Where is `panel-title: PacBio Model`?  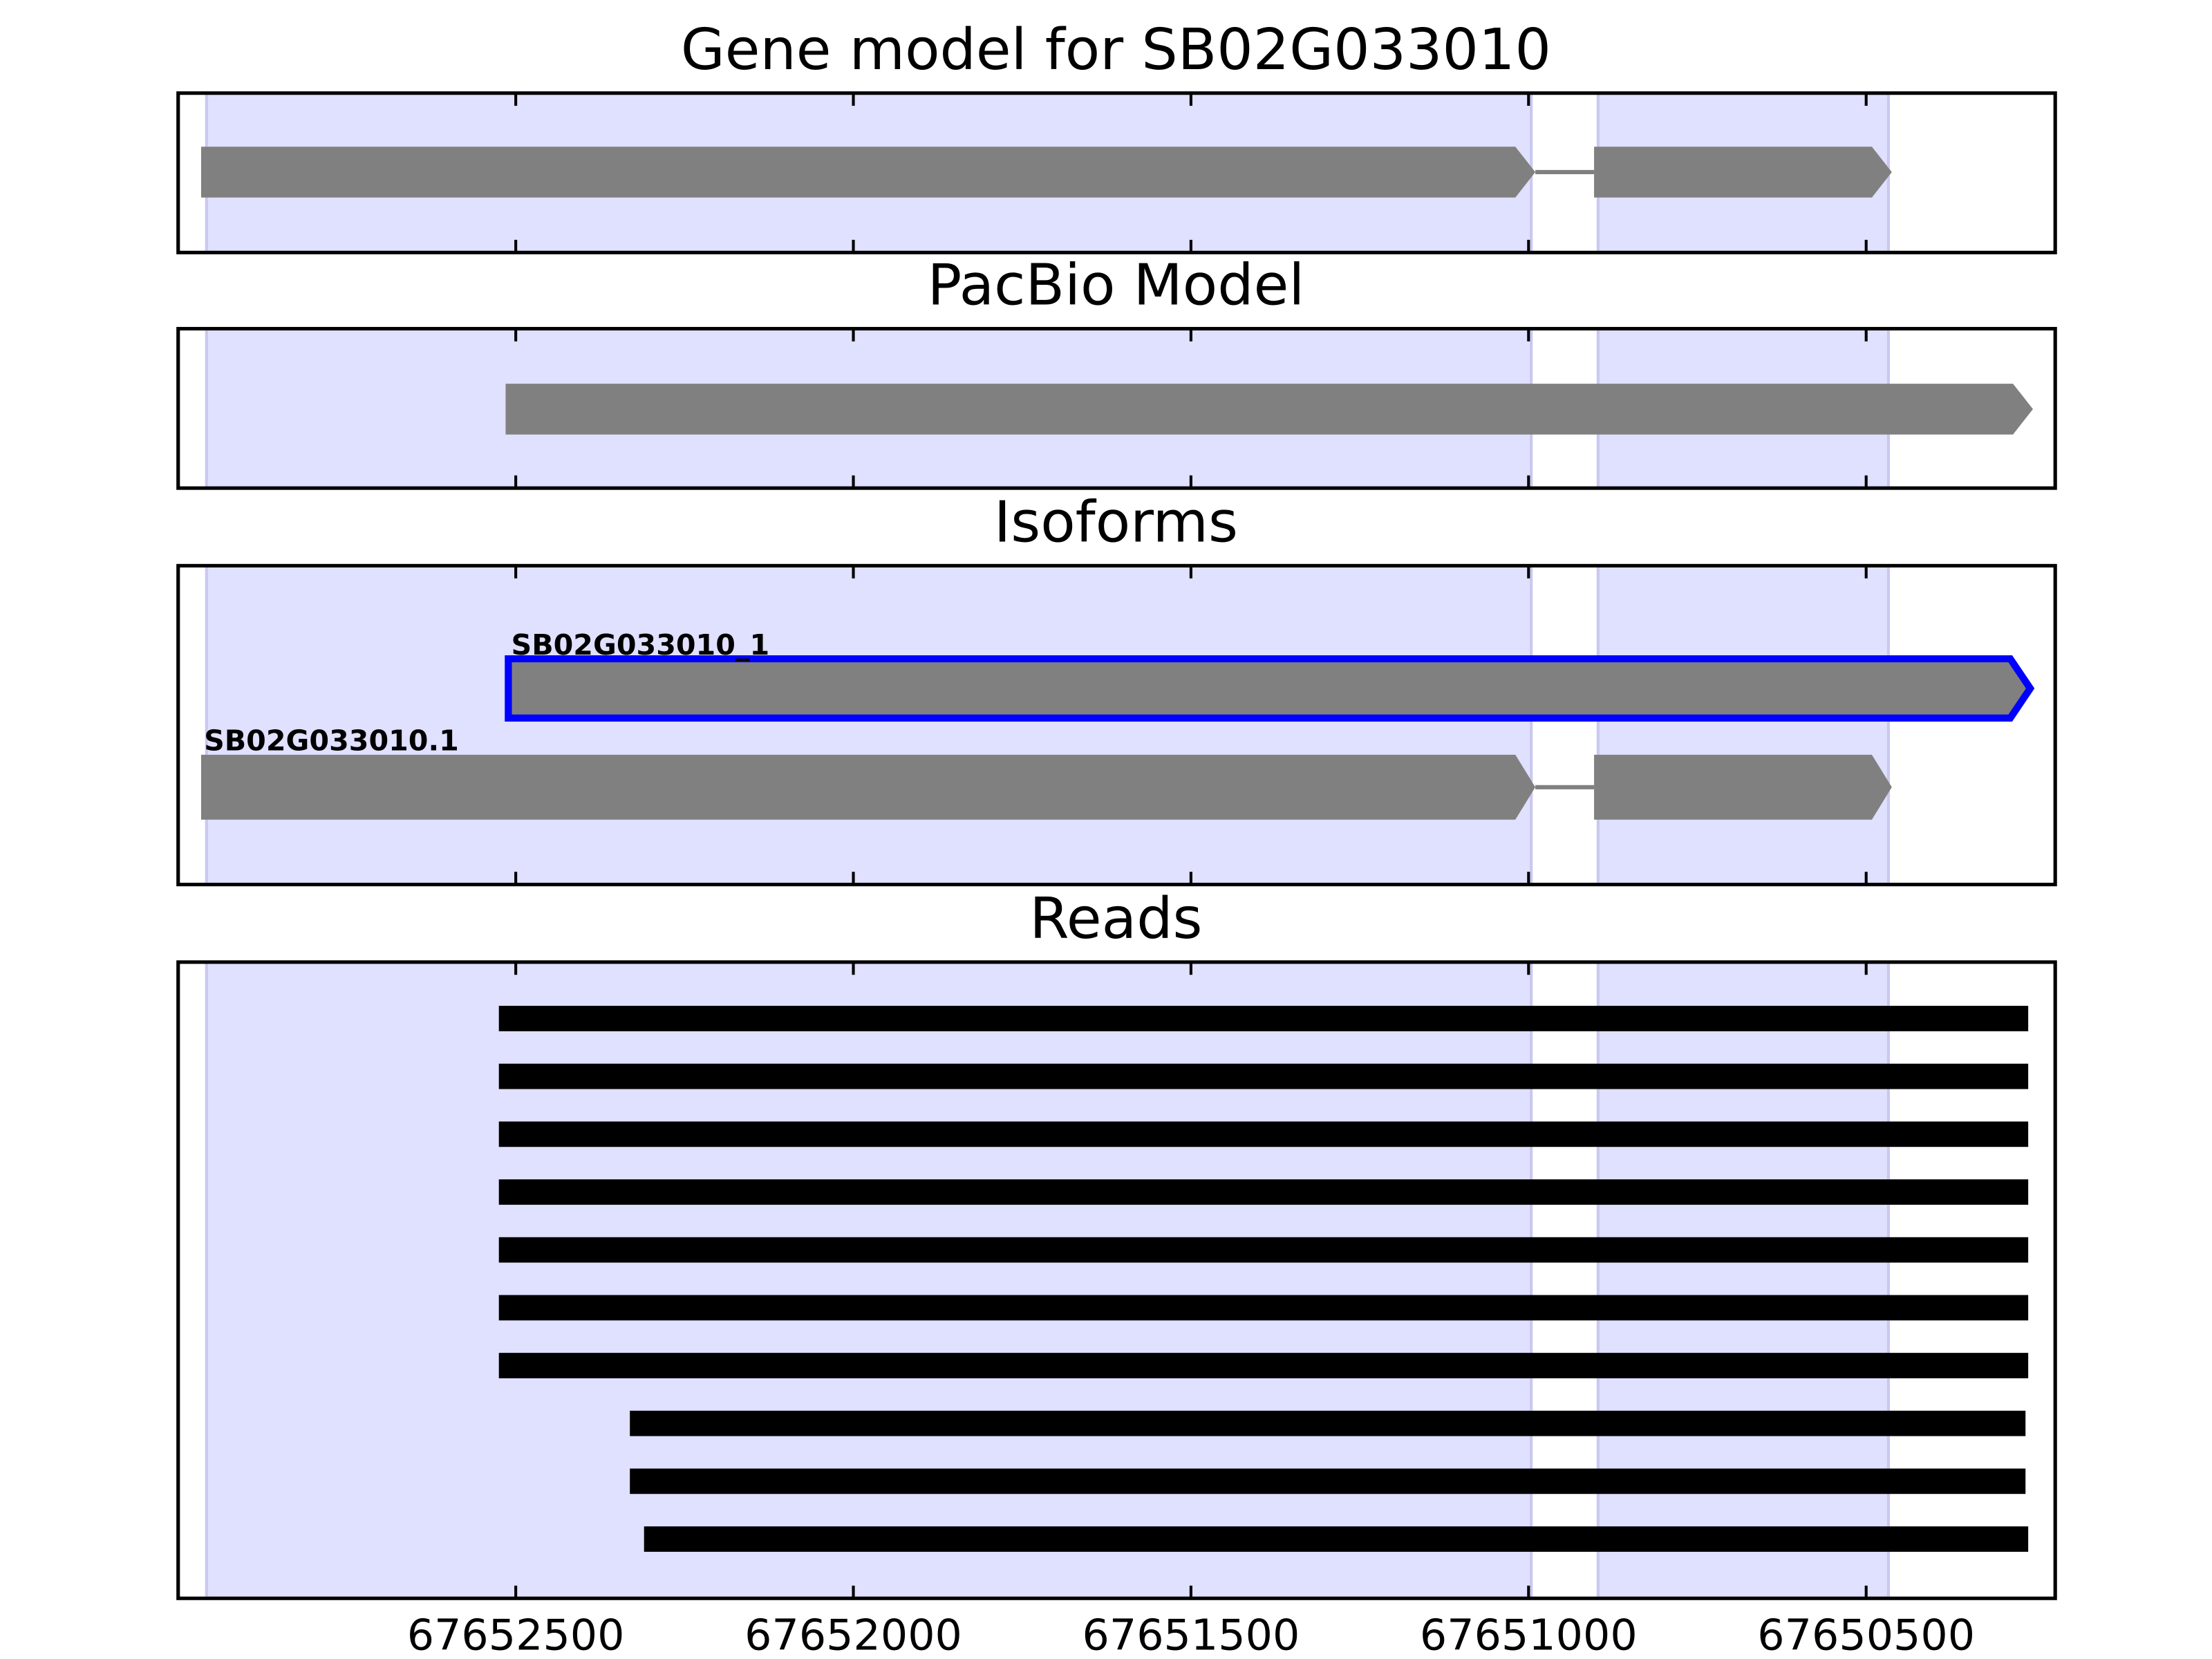 panel-title: PacBio Model is located at coordinates (1117, 286).